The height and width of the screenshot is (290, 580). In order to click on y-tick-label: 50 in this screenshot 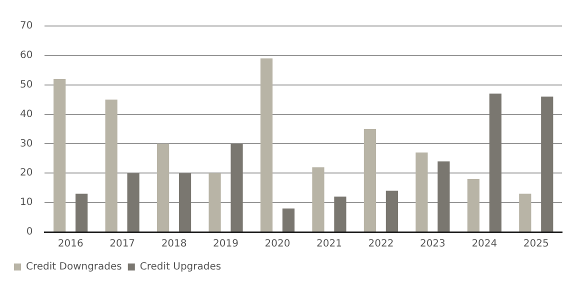, I will do `click(26, 84)`.